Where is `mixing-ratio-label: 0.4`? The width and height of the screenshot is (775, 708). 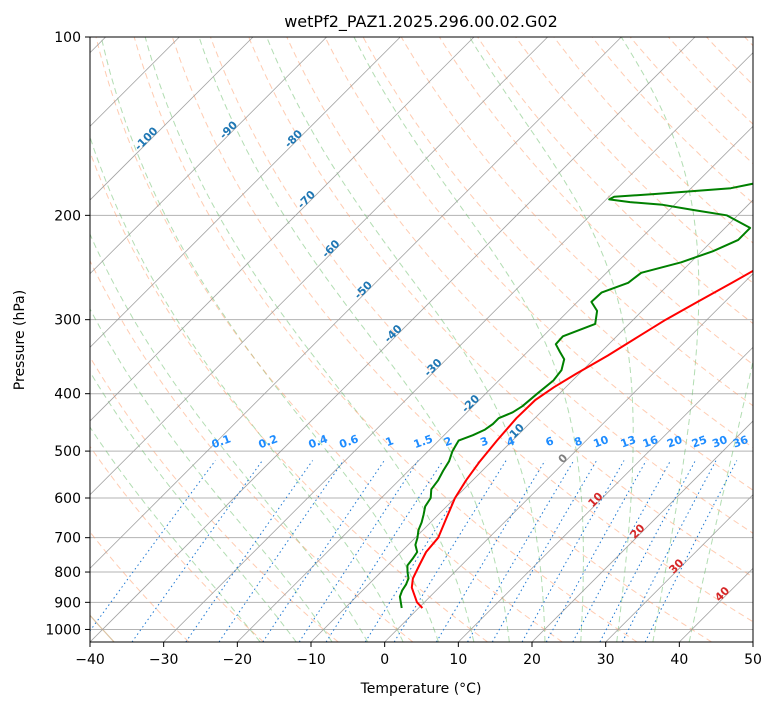 mixing-ratio-label: 0.4 is located at coordinates (318, 441).